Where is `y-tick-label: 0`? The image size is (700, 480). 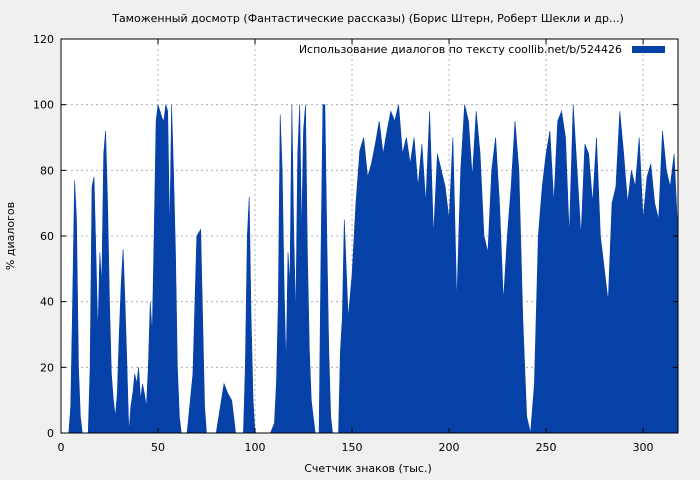
y-tick-label: 0 is located at coordinates (50, 433).